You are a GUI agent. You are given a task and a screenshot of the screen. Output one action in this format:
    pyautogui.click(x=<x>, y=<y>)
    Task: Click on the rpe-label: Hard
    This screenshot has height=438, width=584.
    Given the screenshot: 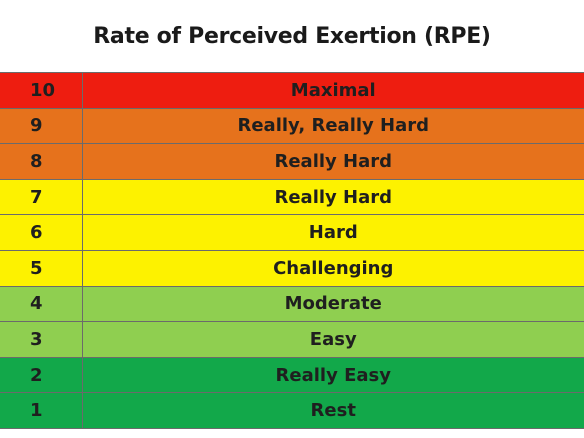 What is the action you would take?
    pyautogui.click(x=332, y=232)
    